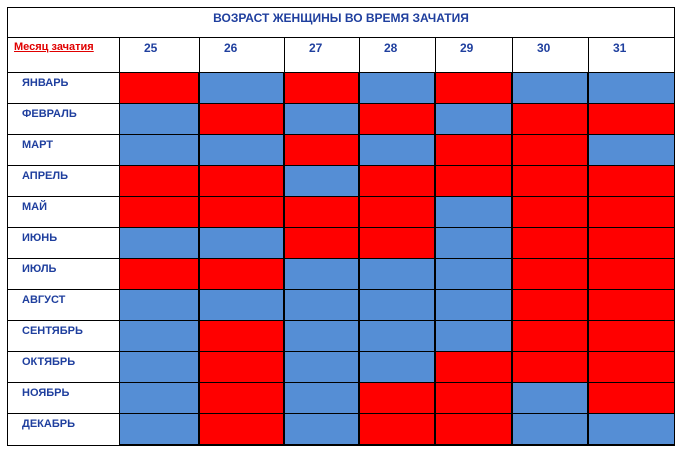  What do you see at coordinates (241, 55) in the screenshot?
I see `column-header-26: 26` at bounding box center [241, 55].